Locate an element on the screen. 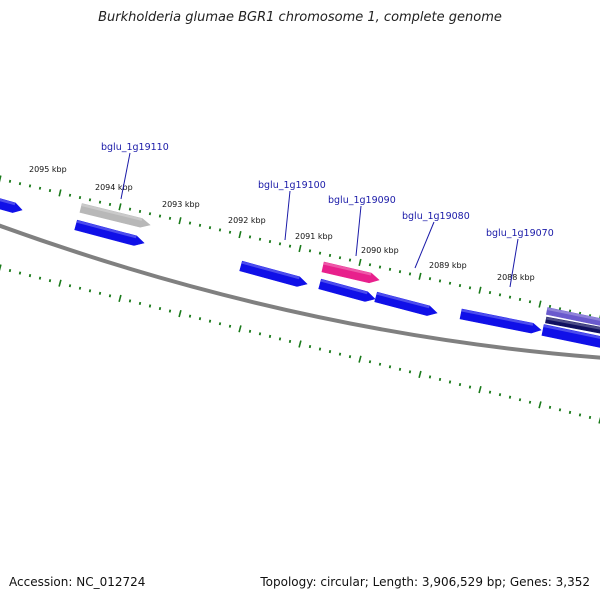 Image resolution: width=600 pixels, height=600 pixels. gene-label: bglu_1g19100 is located at coordinates (292, 185).